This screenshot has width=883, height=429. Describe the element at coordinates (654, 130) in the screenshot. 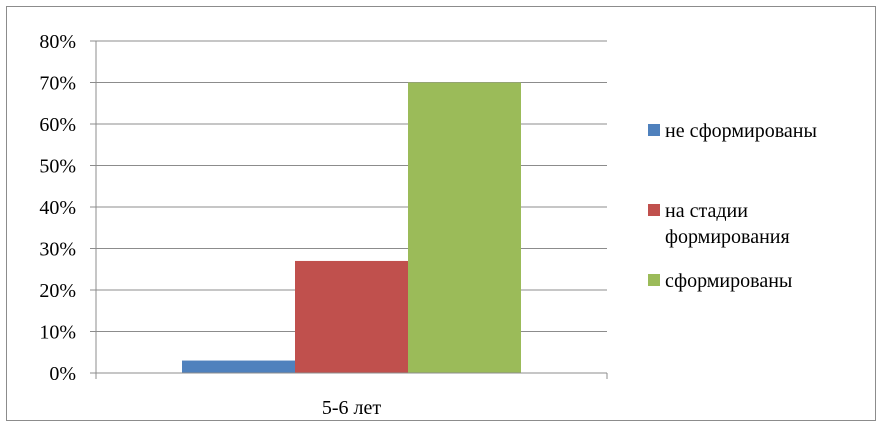

I see `legend-swatch-not-formed` at that location.